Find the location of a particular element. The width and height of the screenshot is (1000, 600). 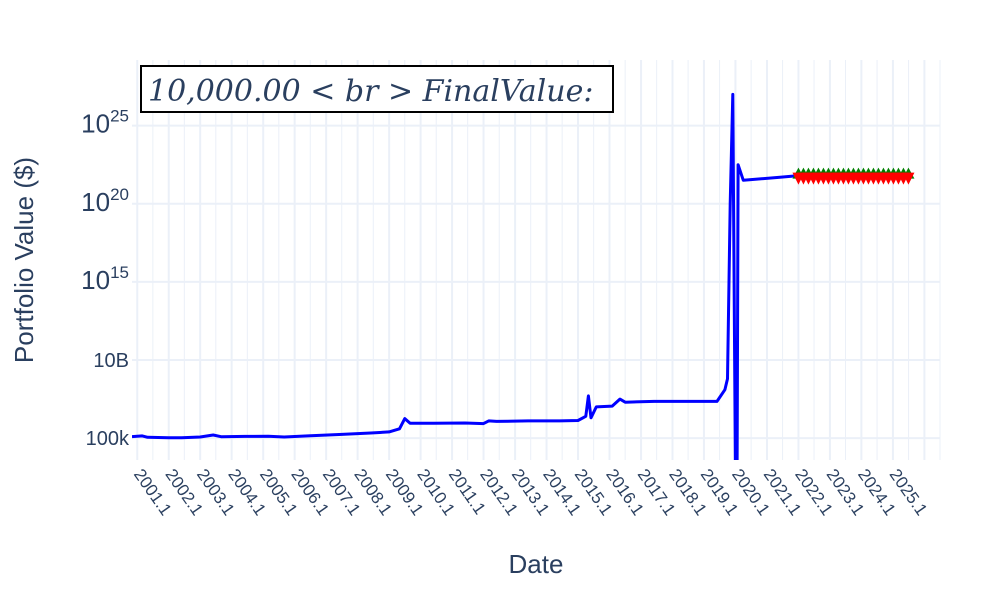

y-tick-label: 1015 is located at coordinates (105, 279).